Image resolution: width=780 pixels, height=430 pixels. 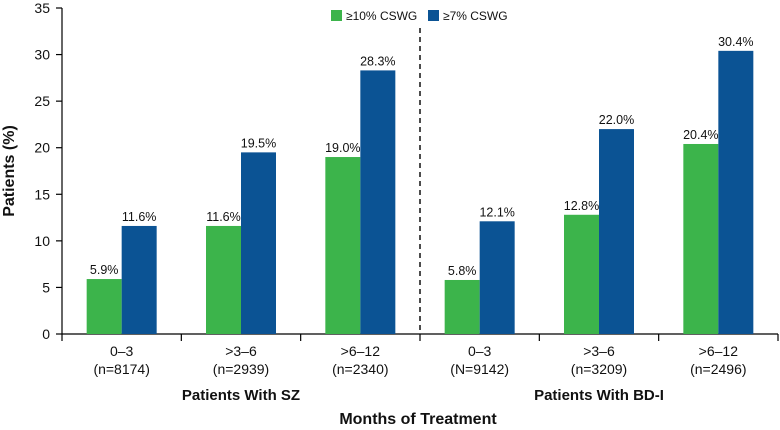 I want to click on y-tick-label: 15, so click(x=42, y=194).